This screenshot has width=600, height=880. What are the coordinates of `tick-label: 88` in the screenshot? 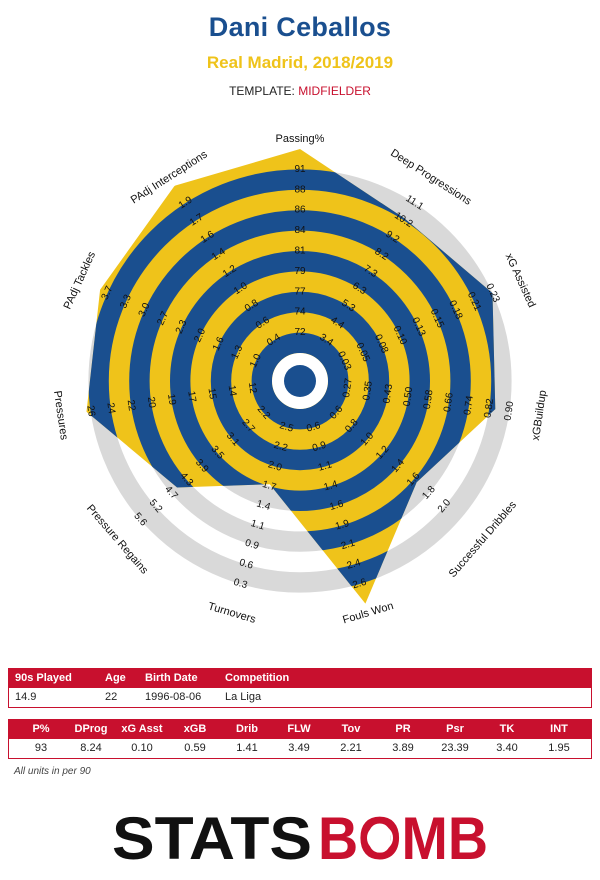 It's located at (300, 189).